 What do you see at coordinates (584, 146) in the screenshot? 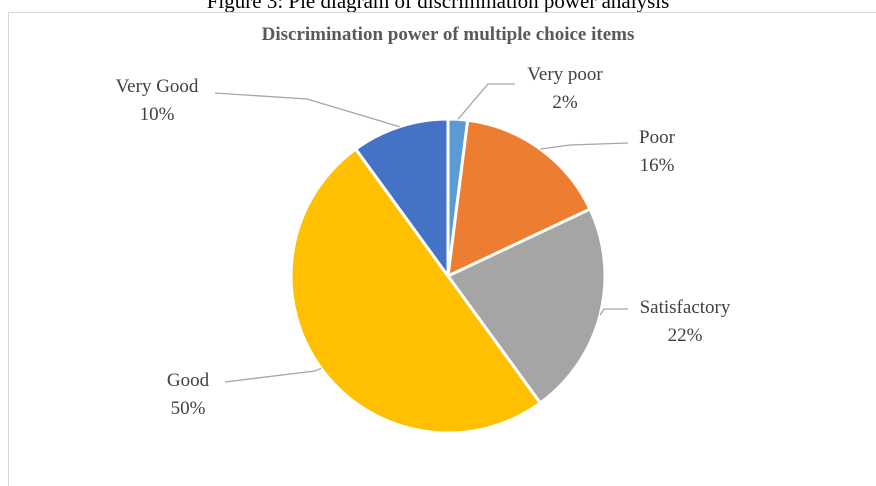
I see `leader-line-poor` at bounding box center [584, 146].